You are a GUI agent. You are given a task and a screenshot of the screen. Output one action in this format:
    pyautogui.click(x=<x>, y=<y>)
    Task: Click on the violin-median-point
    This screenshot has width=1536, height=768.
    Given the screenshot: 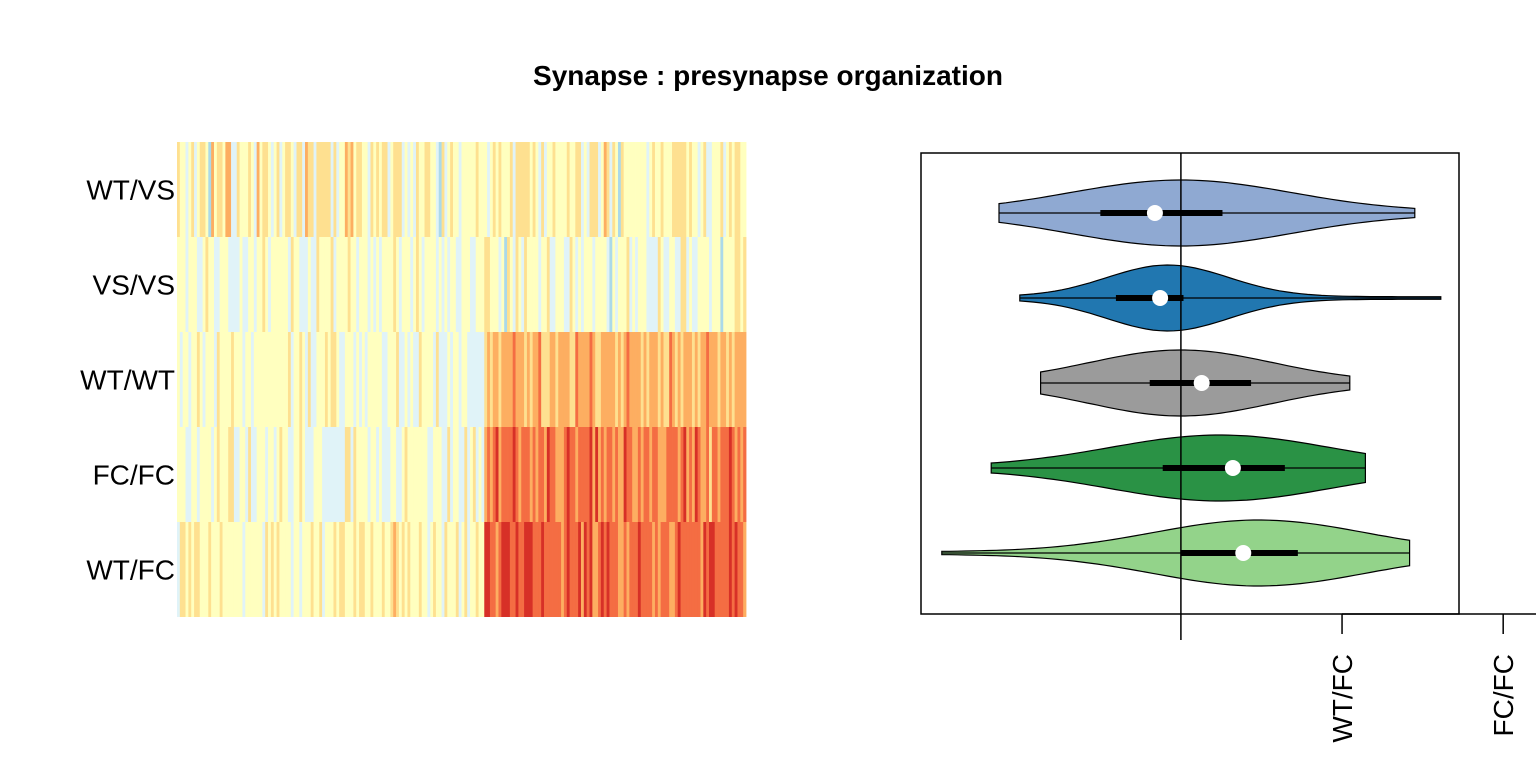 What is the action you would take?
    pyautogui.click(x=1154, y=213)
    